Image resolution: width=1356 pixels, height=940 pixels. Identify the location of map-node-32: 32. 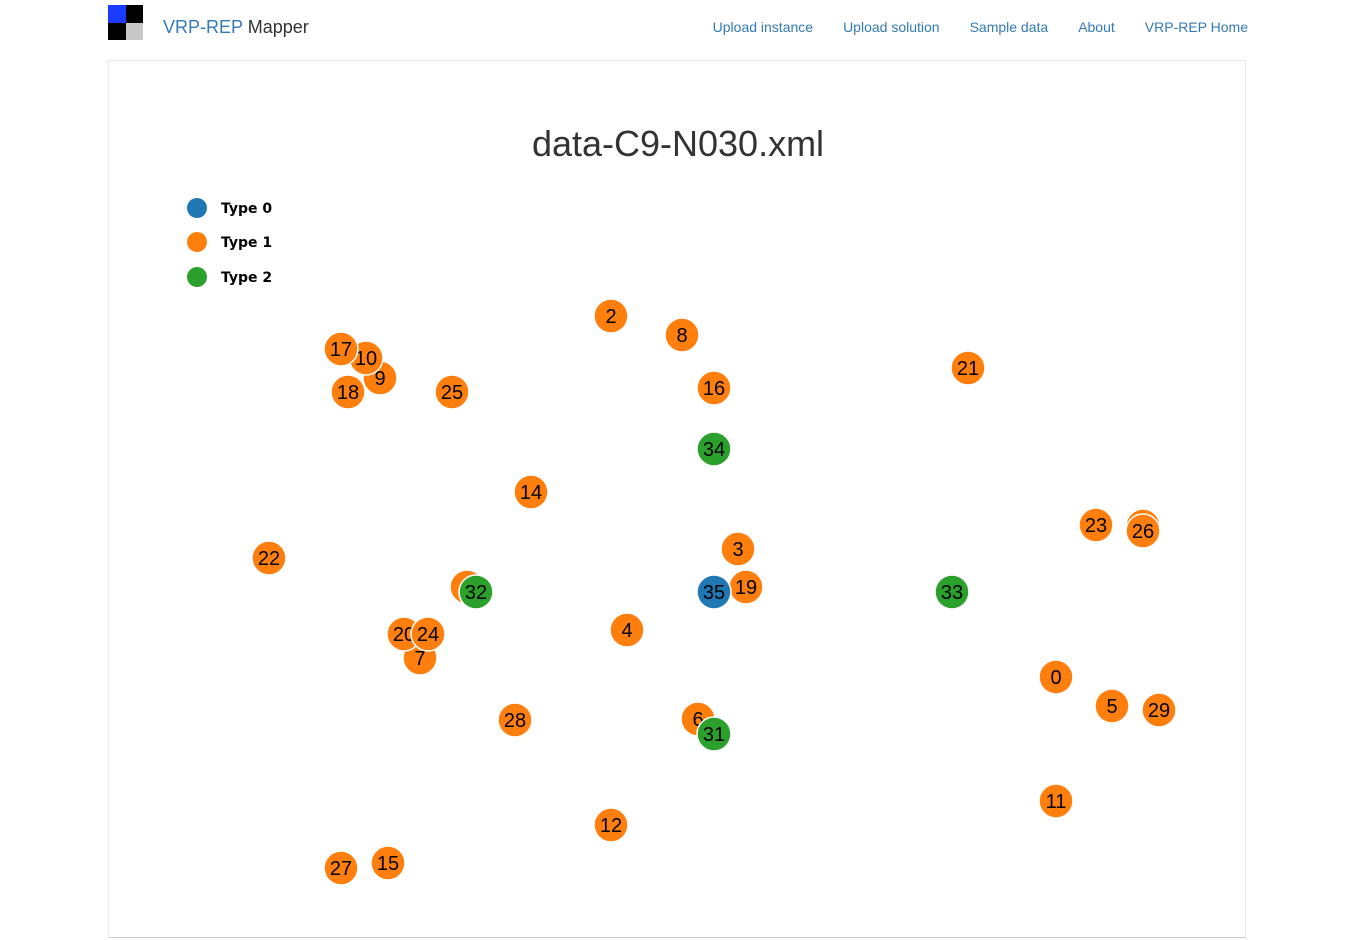
(476, 592).